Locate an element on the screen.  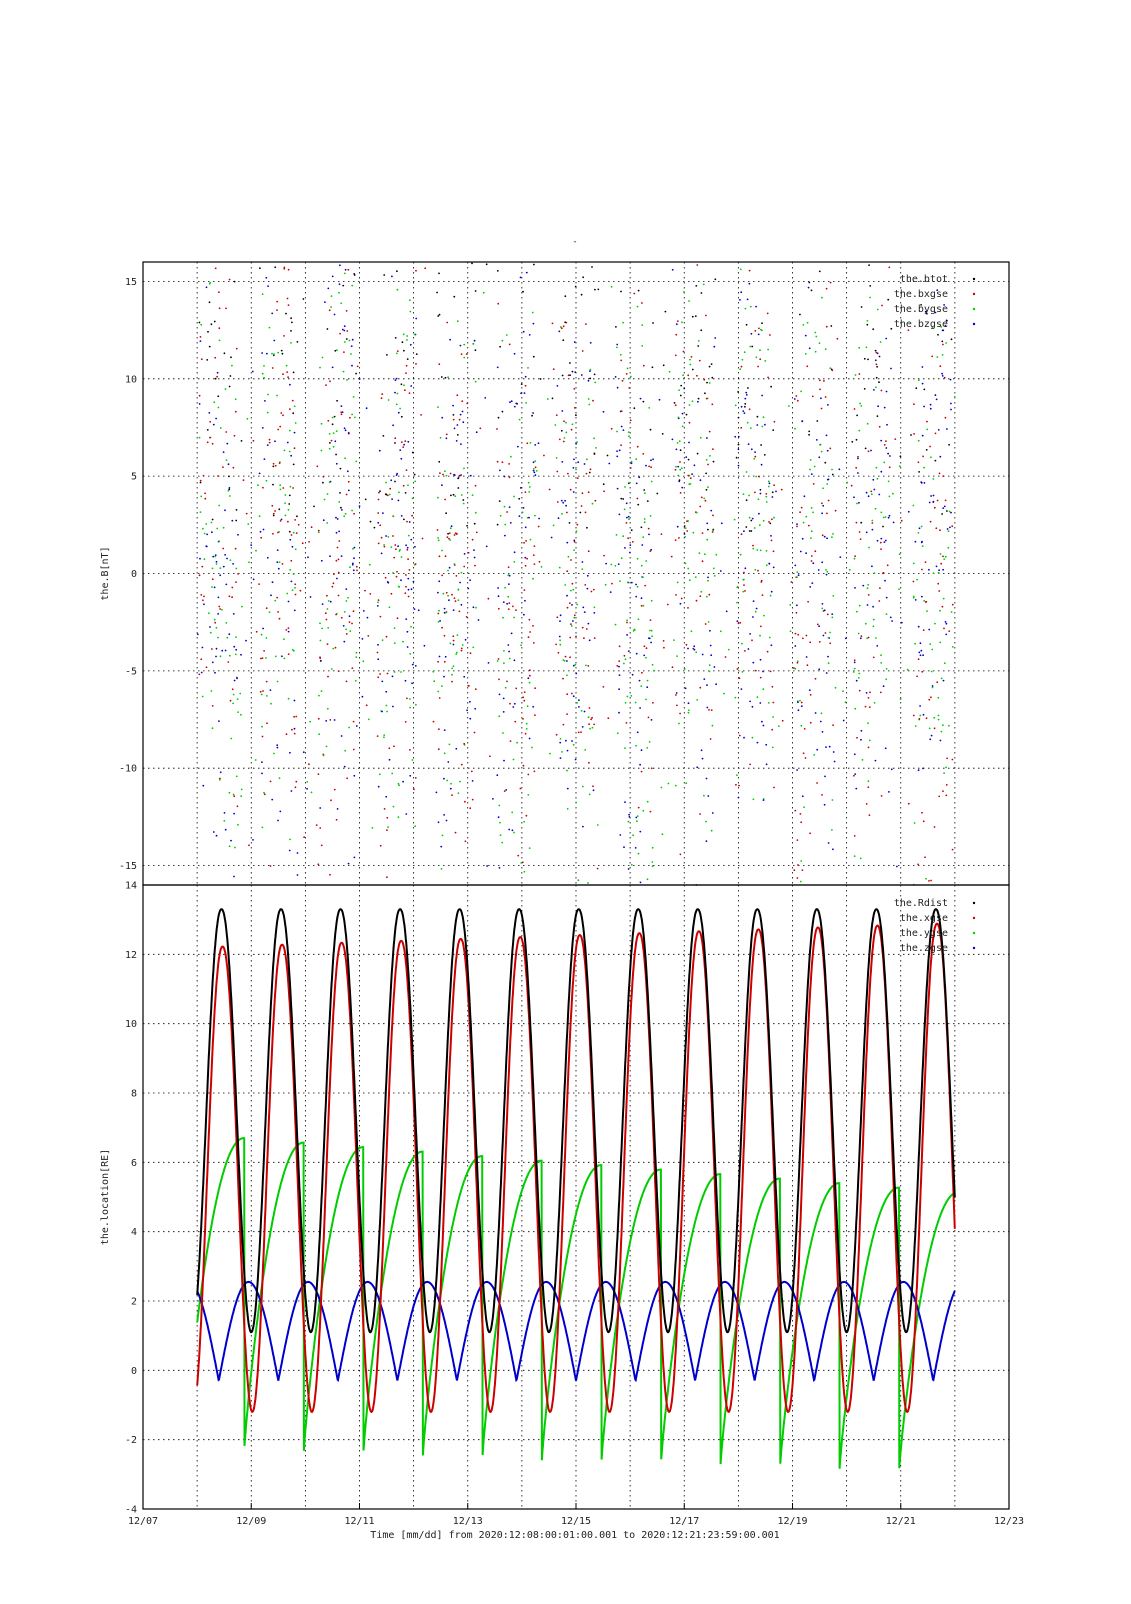
top-legend-marker is located at coordinates (974, 309).